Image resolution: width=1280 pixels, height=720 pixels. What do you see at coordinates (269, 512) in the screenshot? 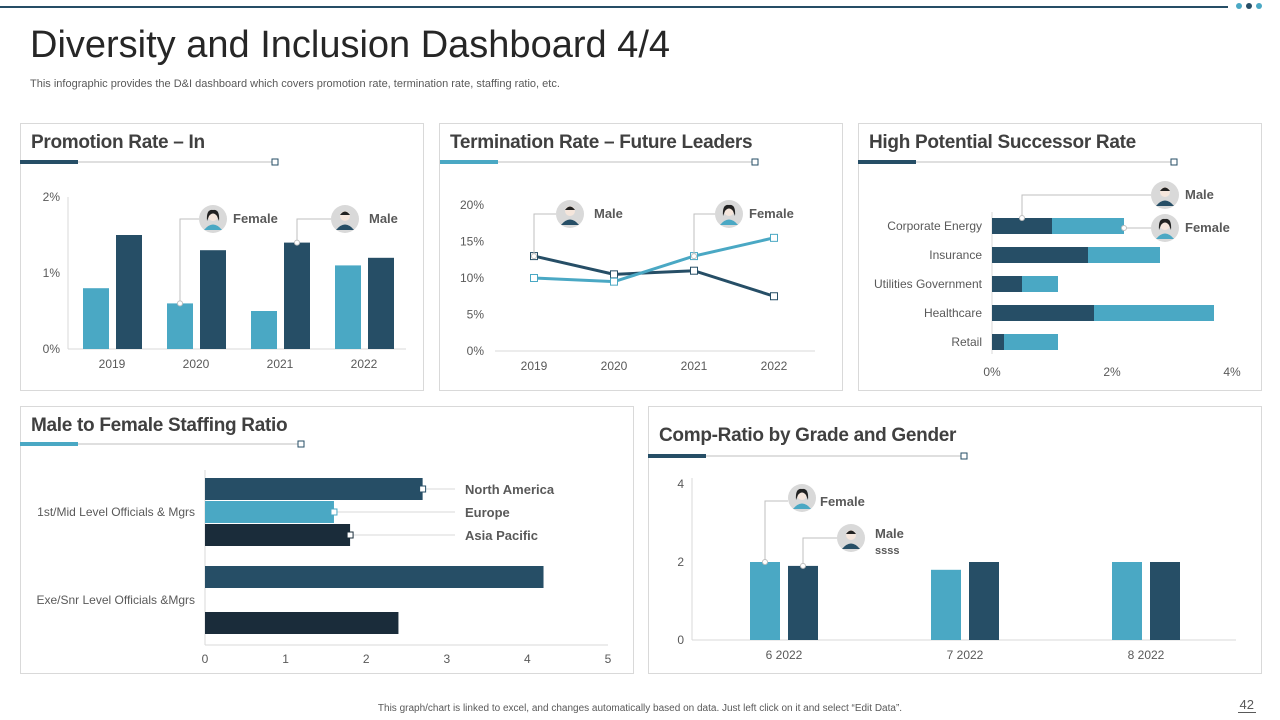
I see `bar-europe` at bounding box center [269, 512].